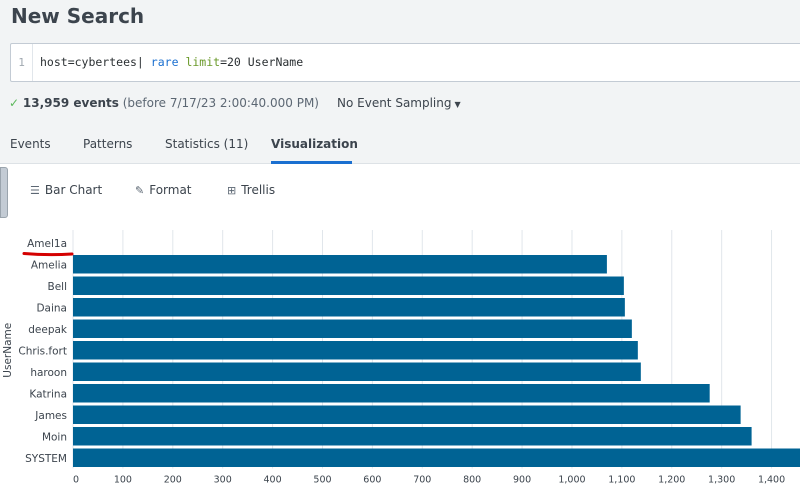 The height and width of the screenshot is (495, 800). What do you see at coordinates (92, 62) in the screenshot?
I see `query-base: host=cybertees|` at bounding box center [92, 62].